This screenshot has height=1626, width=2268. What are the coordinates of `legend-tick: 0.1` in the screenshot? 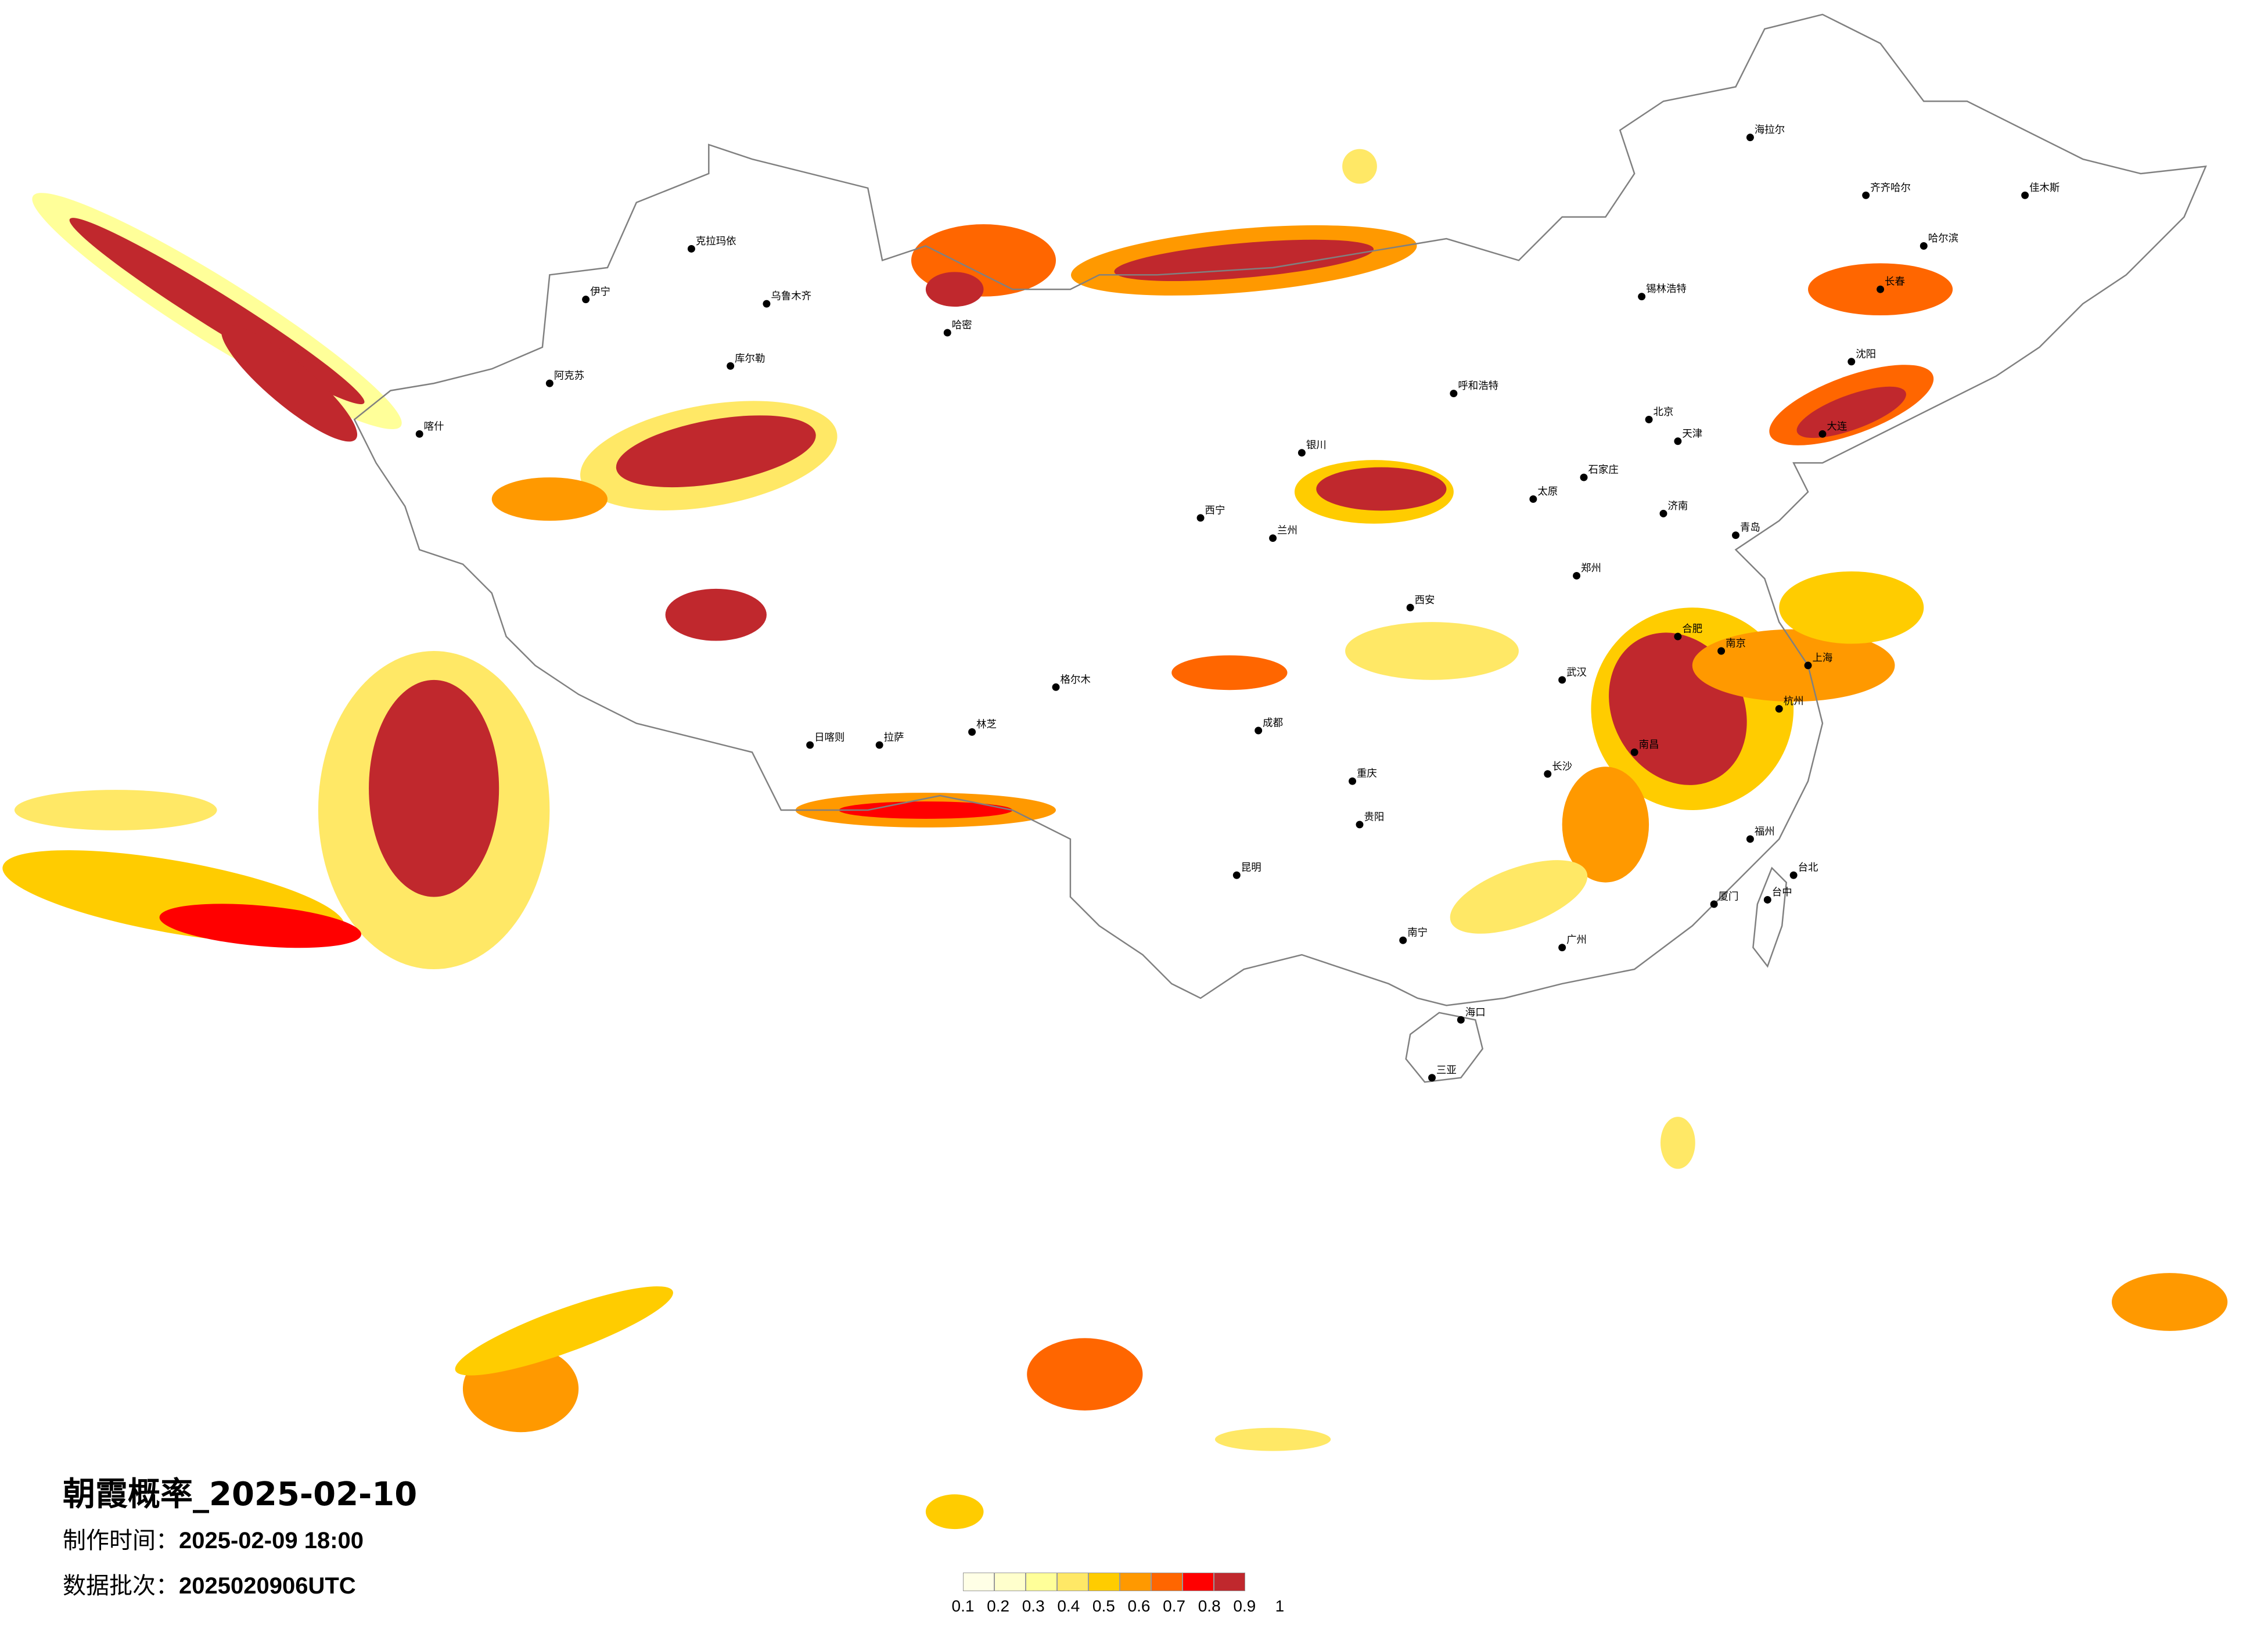 It's located at (963, 1606).